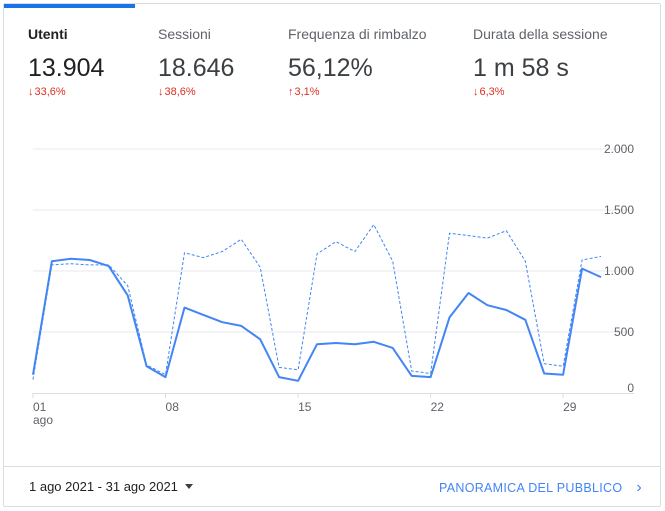 The image size is (665, 511). Describe the element at coordinates (619, 271) in the screenshot. I see `y-tick-label: 1.000` at that location.